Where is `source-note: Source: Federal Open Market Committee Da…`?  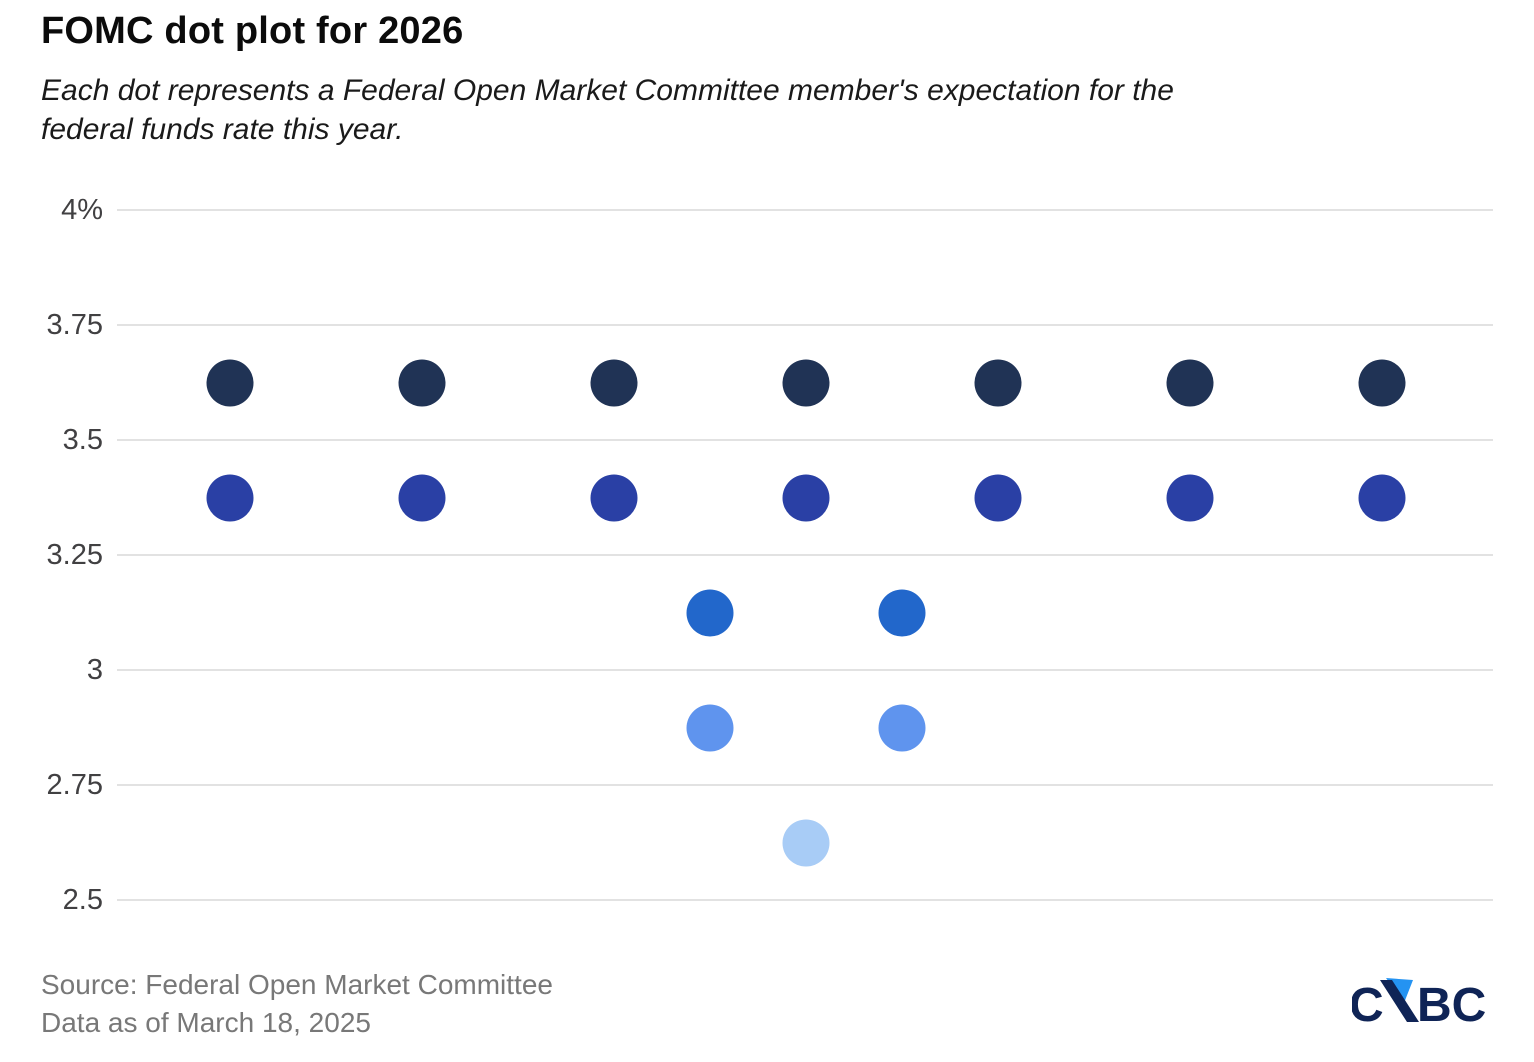 source-note: Source: Federal Open Market Committee Da… is located at coordinates (297, 1004).